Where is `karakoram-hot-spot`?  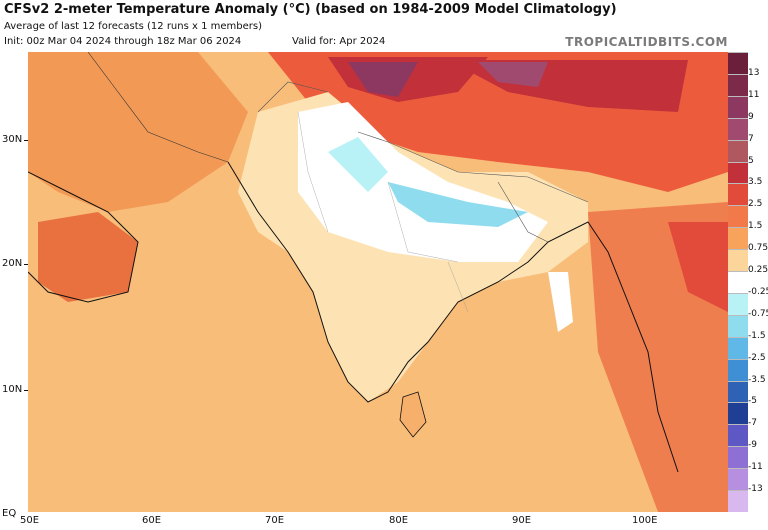 karakoram-hot-spot is located at coordinates (383, 79).